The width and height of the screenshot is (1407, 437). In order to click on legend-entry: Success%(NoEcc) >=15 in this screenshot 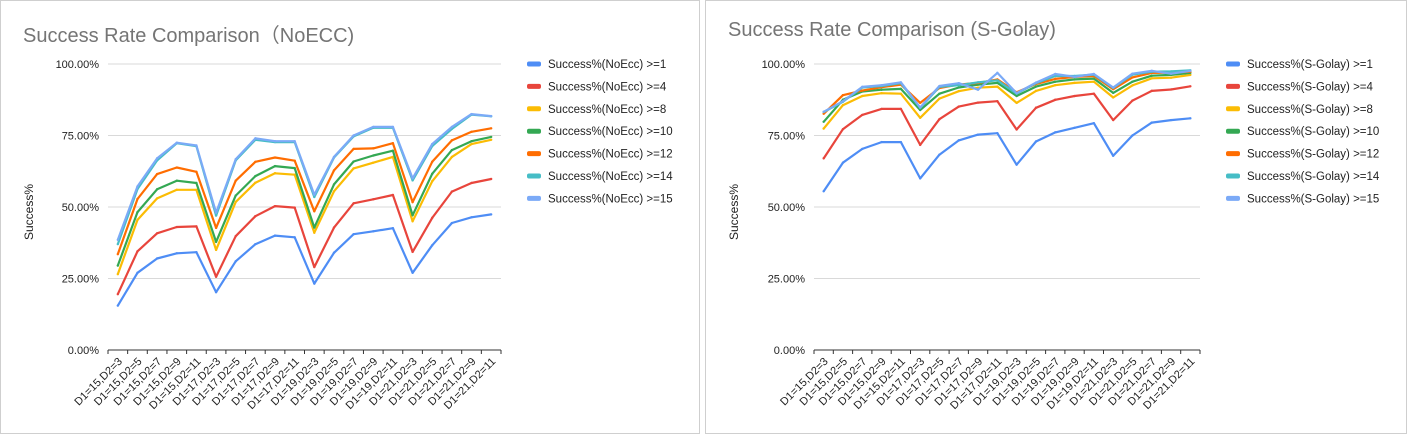, I will do `click(610, 199)`.